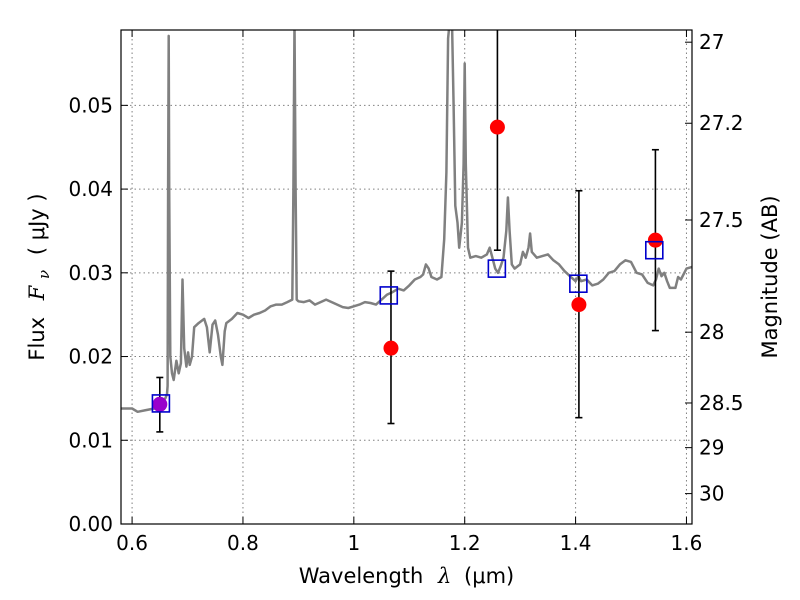 Image resolution: width=800 pixels, height=600 pixels. Describe the element at coordinates (361, 576) in the screenshot. I see `x-axis-label-text: Wavelength` at that location.